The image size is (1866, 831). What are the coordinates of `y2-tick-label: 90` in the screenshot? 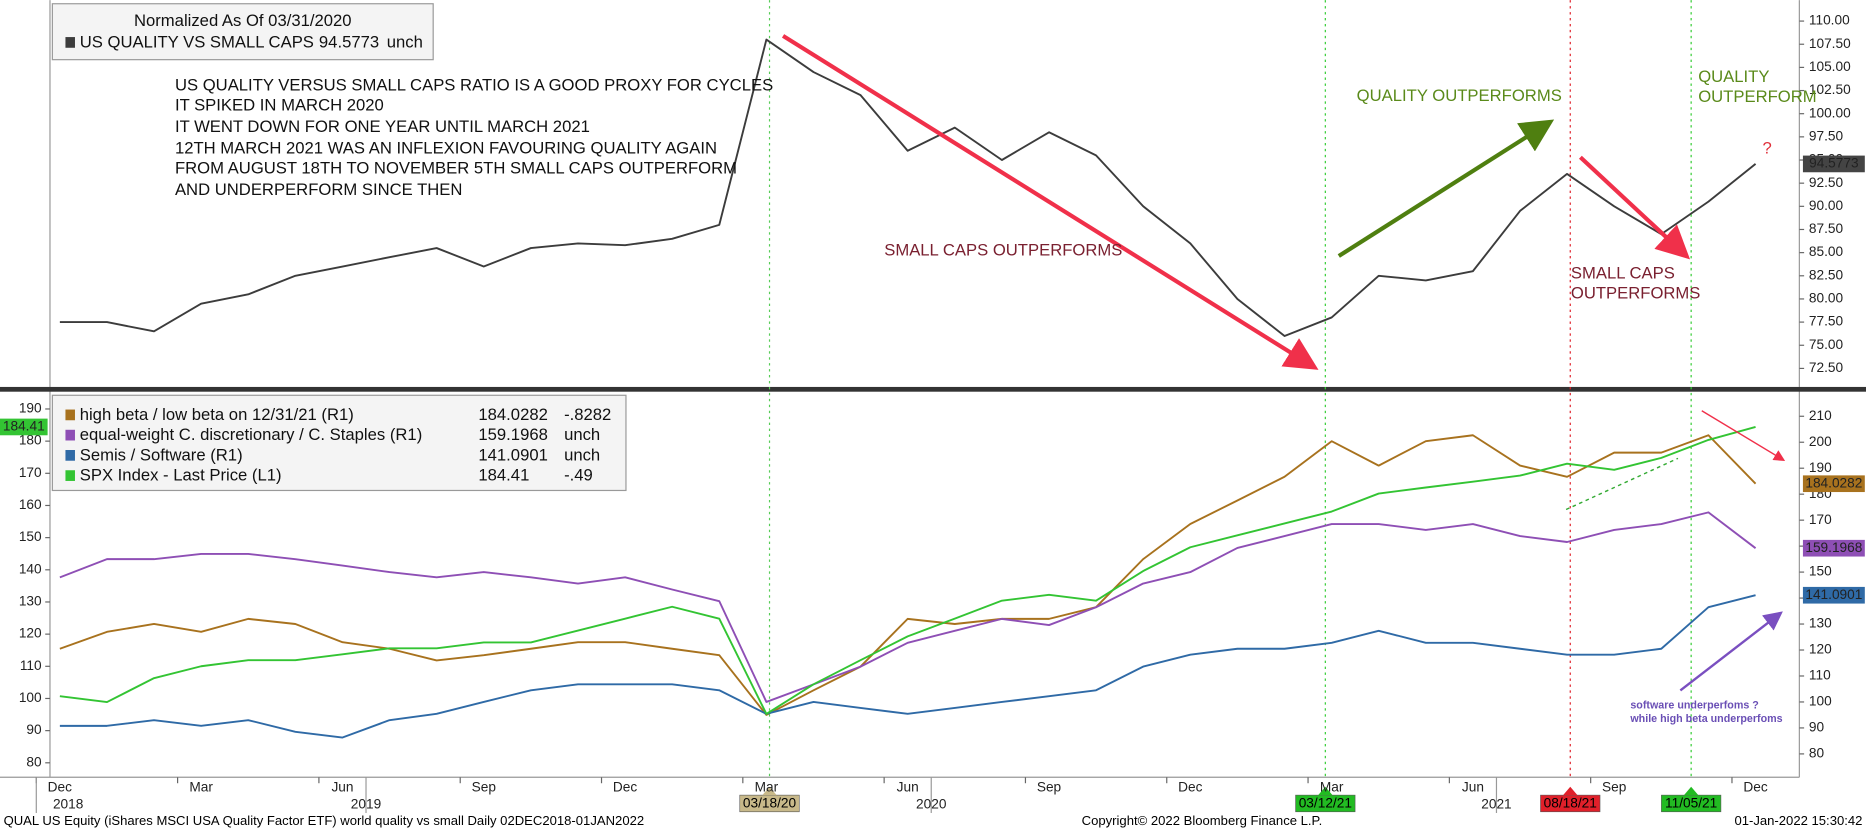 It's located at (1817, 727).